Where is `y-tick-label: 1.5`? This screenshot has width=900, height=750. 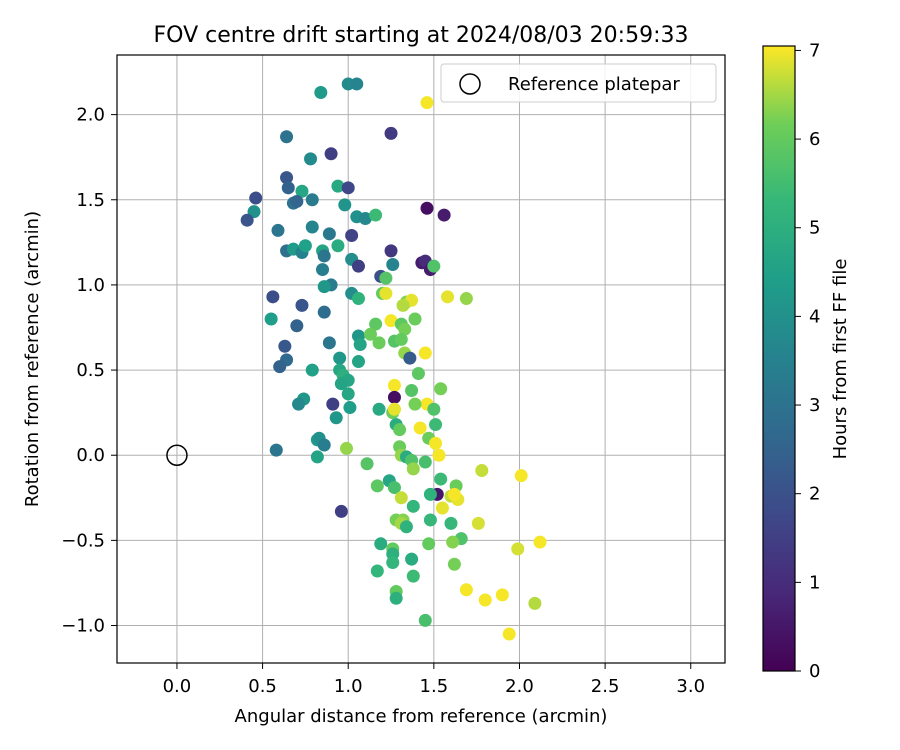
y-tick-label: 1.5 is located at coordinates (90, 200).